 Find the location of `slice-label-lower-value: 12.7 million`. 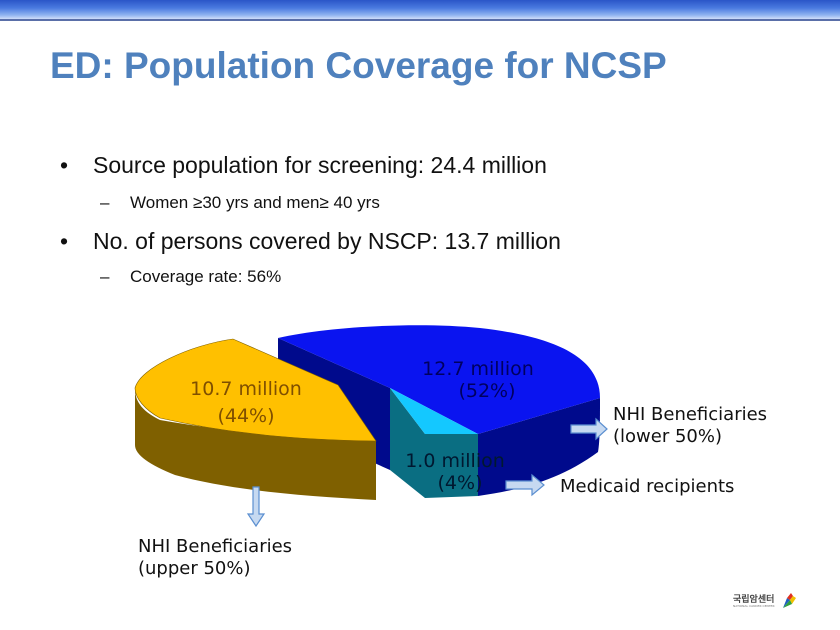

slice-label-lower-value: 12.7 million is located at coordinates (478, 369).